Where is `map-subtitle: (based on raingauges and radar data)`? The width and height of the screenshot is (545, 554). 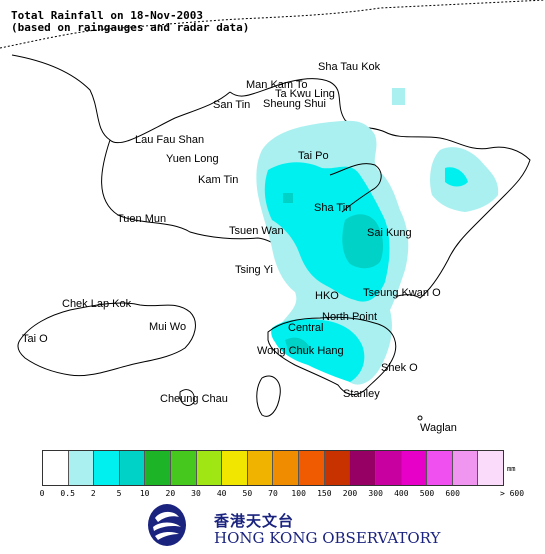
map-subtitle: (based on raingauges and radar data) is located at coordinates (130, 27).